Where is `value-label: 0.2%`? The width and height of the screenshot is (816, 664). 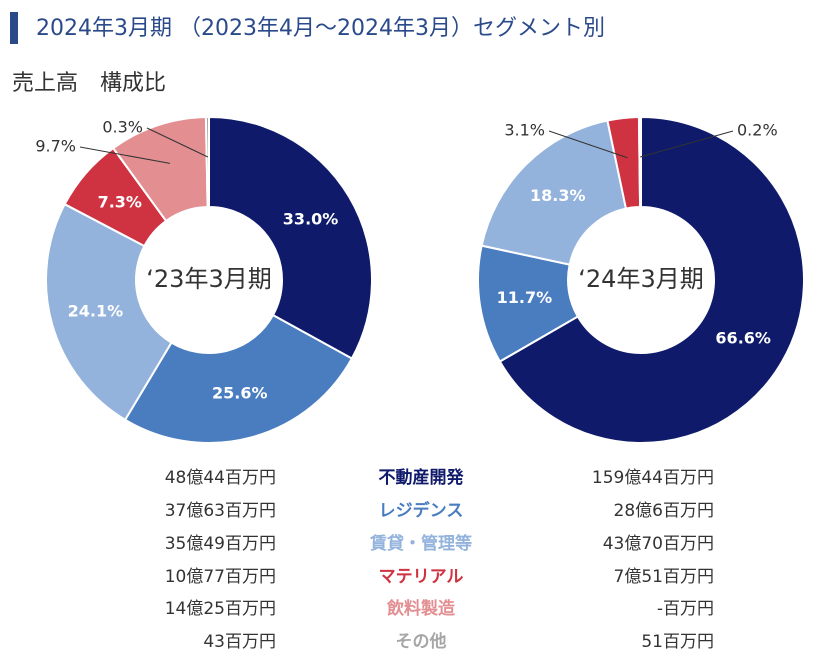 value-label: 0.2% is located at coordinates (757, 130).